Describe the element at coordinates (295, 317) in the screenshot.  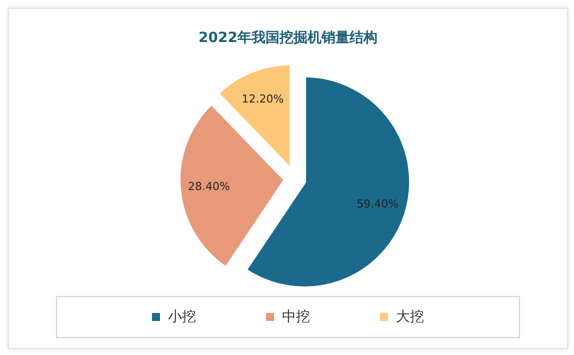
I see `legend-label: 中挖` at that location.